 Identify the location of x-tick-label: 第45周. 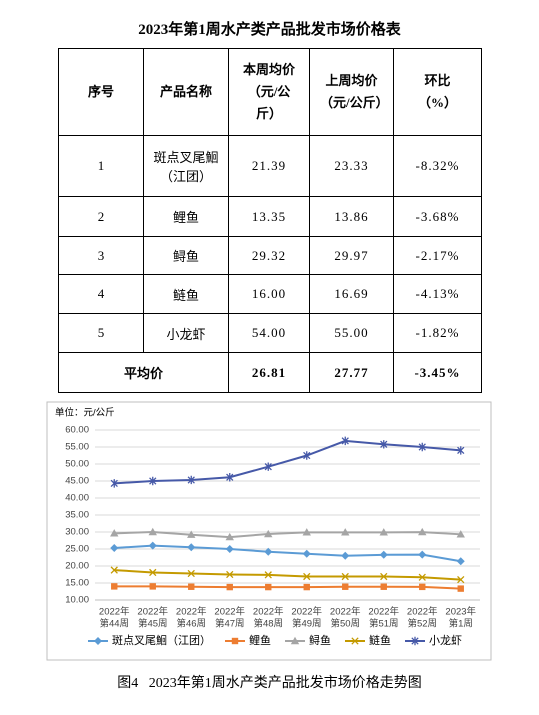
(153, 624).